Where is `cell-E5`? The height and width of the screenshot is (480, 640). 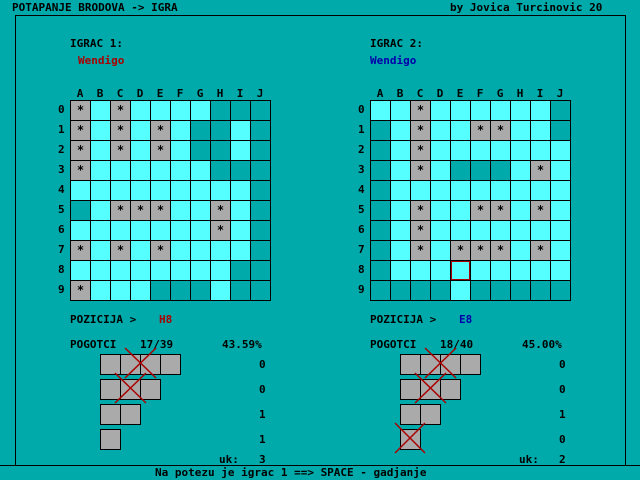 cell-E5 is located at coordinates (460, 210).